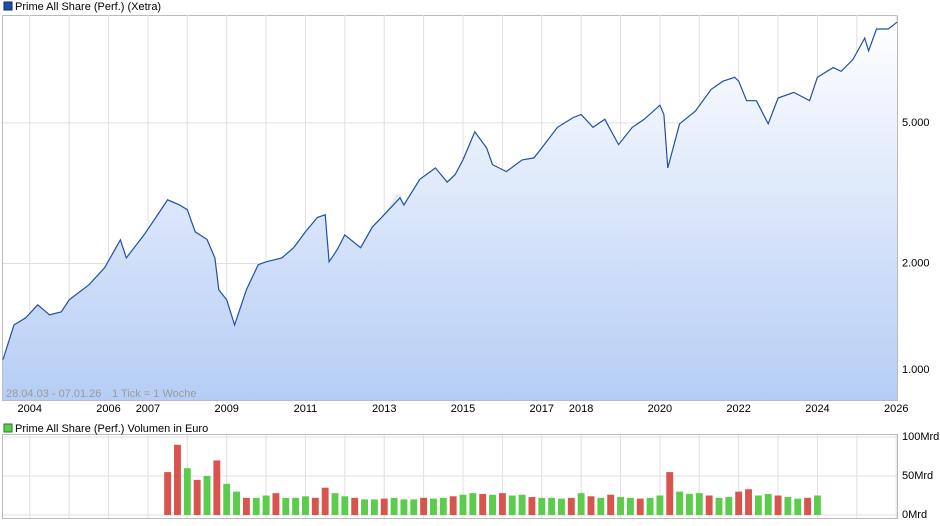  What do you see at coordinates (108, 409) in the screenshot?
I see `x-tick-label: 2006` at bounding box center [108, 409].